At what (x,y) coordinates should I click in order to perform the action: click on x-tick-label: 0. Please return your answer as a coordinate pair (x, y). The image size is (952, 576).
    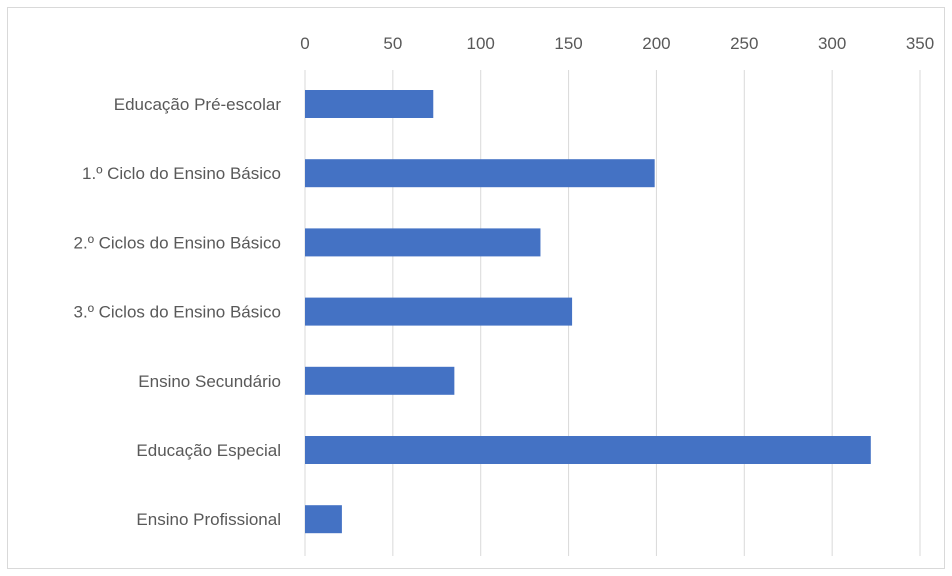
    Looking at the image, I should click on (304, 43).